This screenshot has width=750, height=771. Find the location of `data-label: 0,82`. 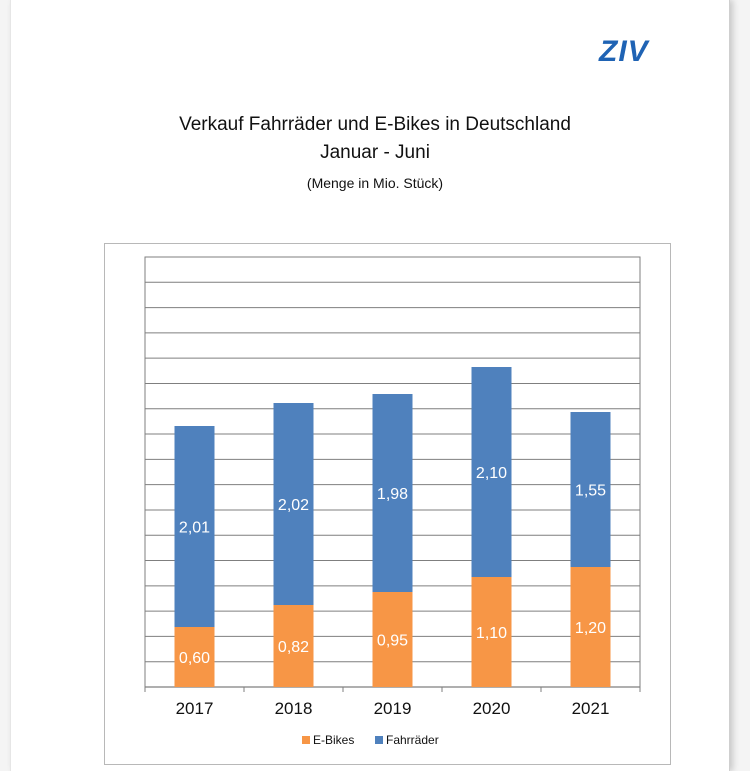

data-label: 0,82 is located at coordinates (293, 647).